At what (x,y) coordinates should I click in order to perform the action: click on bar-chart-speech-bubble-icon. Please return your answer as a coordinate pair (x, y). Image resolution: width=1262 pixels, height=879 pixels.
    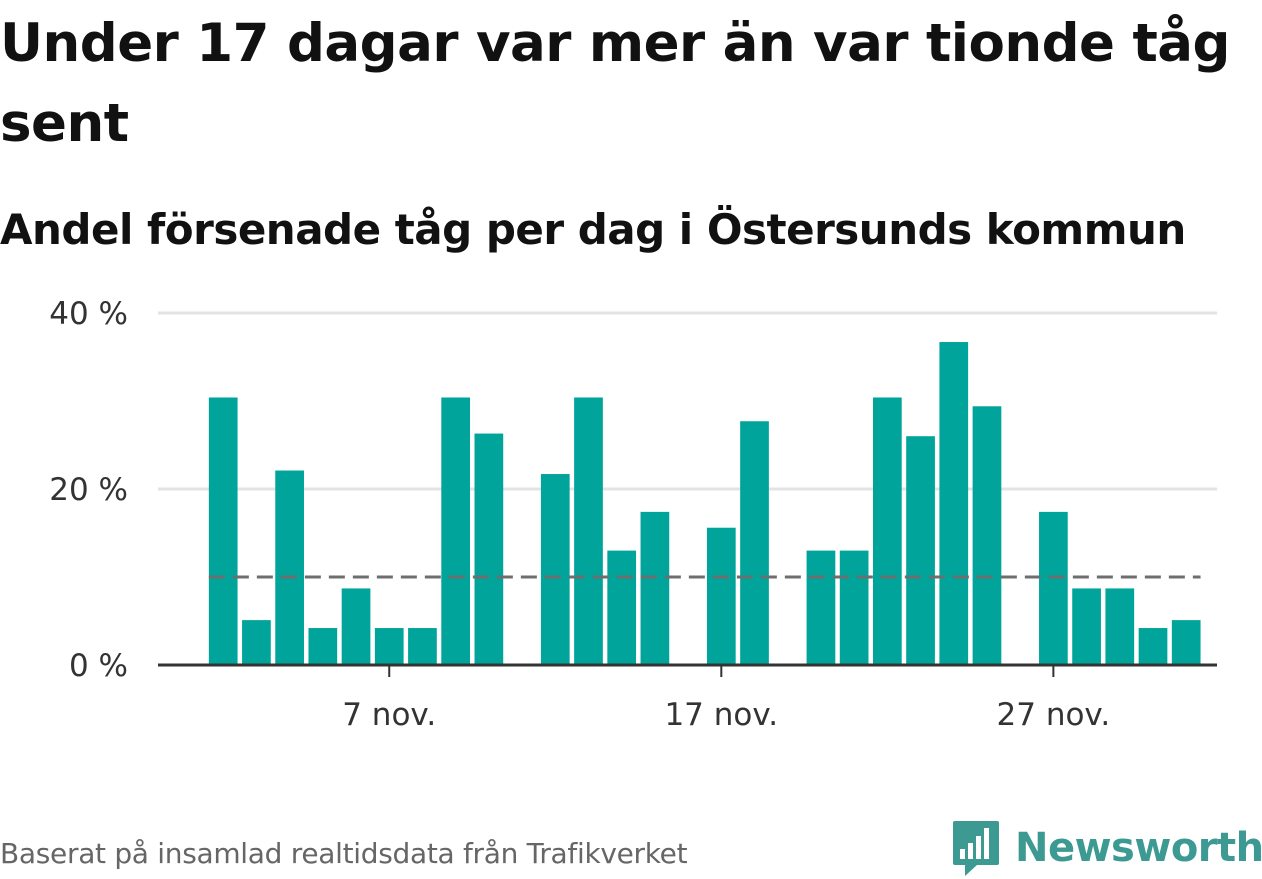
    Looking at the image, I should click on (976, 848).